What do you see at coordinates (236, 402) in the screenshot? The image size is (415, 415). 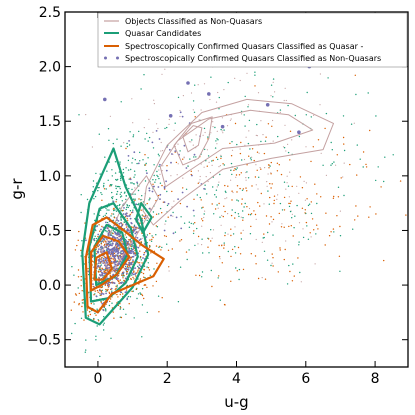 I see `x-axis-label: u-g` at bounding box center [236, 402].